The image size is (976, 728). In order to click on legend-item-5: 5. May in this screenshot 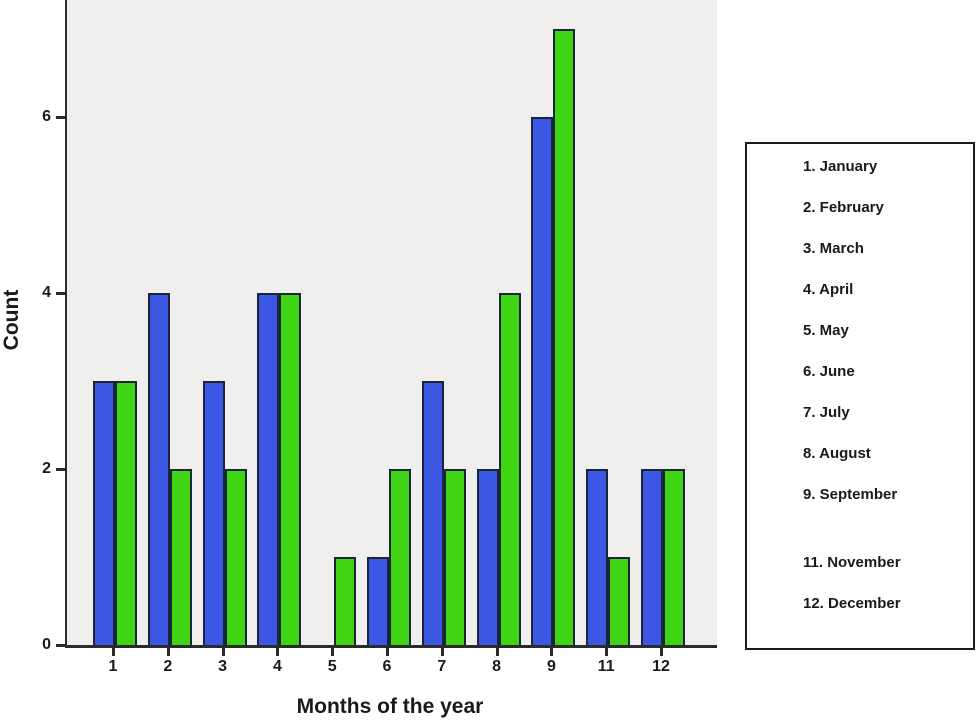, I will do `click(826, 330)`.